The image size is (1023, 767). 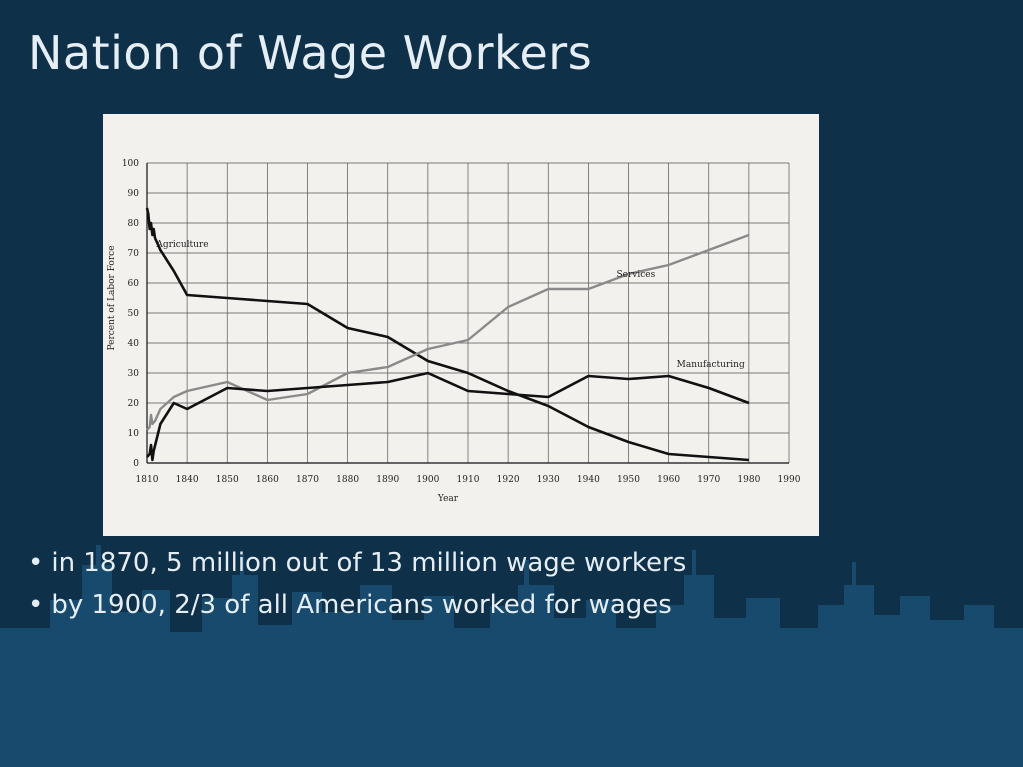 I want to click on series-label-agriculture: Agriculture, so click(x=181, y=245).